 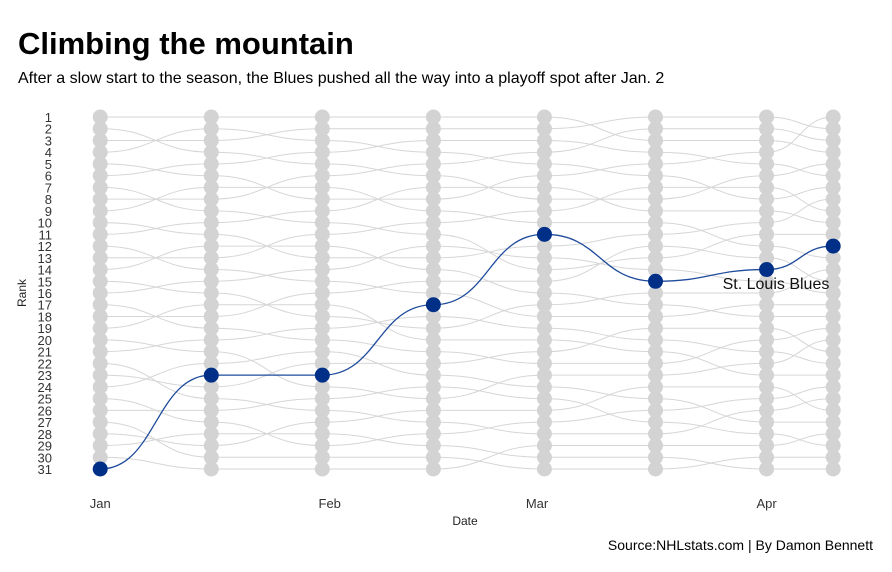 I want to click on x-tick-label: Mar, so click(x=537, y=503).